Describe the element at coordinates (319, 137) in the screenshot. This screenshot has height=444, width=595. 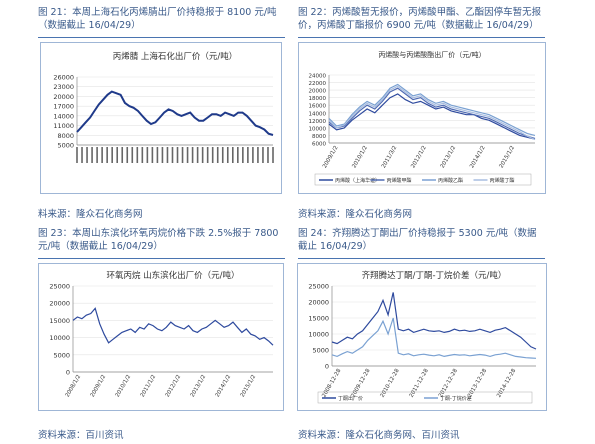
I see `y-tick-label: 8000` at that location.